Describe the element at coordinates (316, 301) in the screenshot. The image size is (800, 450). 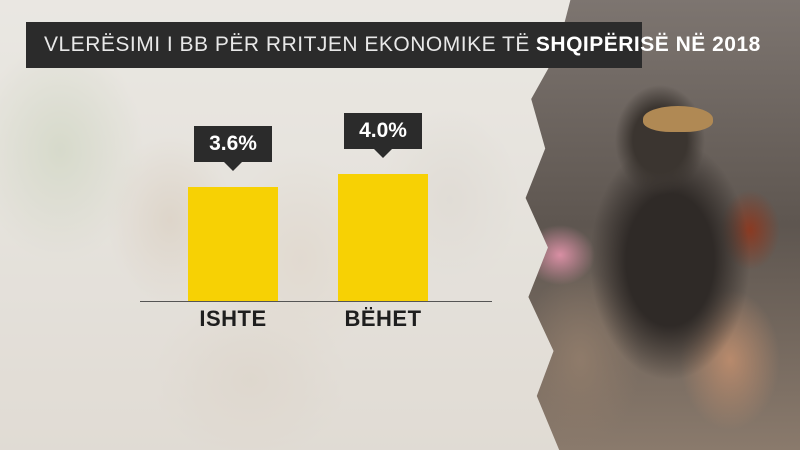
I see `chart-baseline` at that location.